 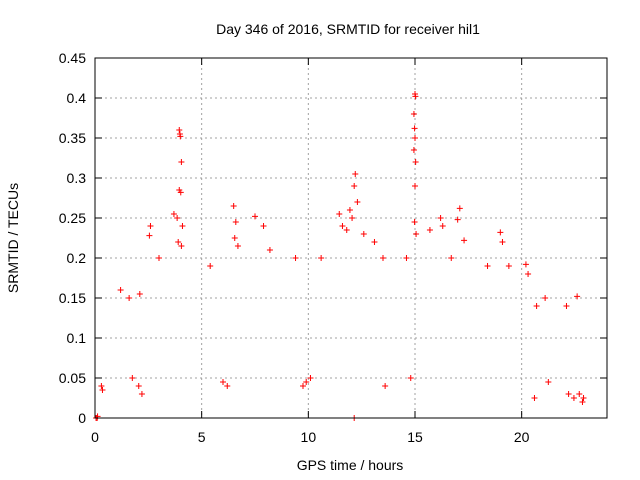 What do you see at coordinates (72, 378) in the screenshot?
I see `y-tick-label: 0.05` at bounding box center [72, 378].